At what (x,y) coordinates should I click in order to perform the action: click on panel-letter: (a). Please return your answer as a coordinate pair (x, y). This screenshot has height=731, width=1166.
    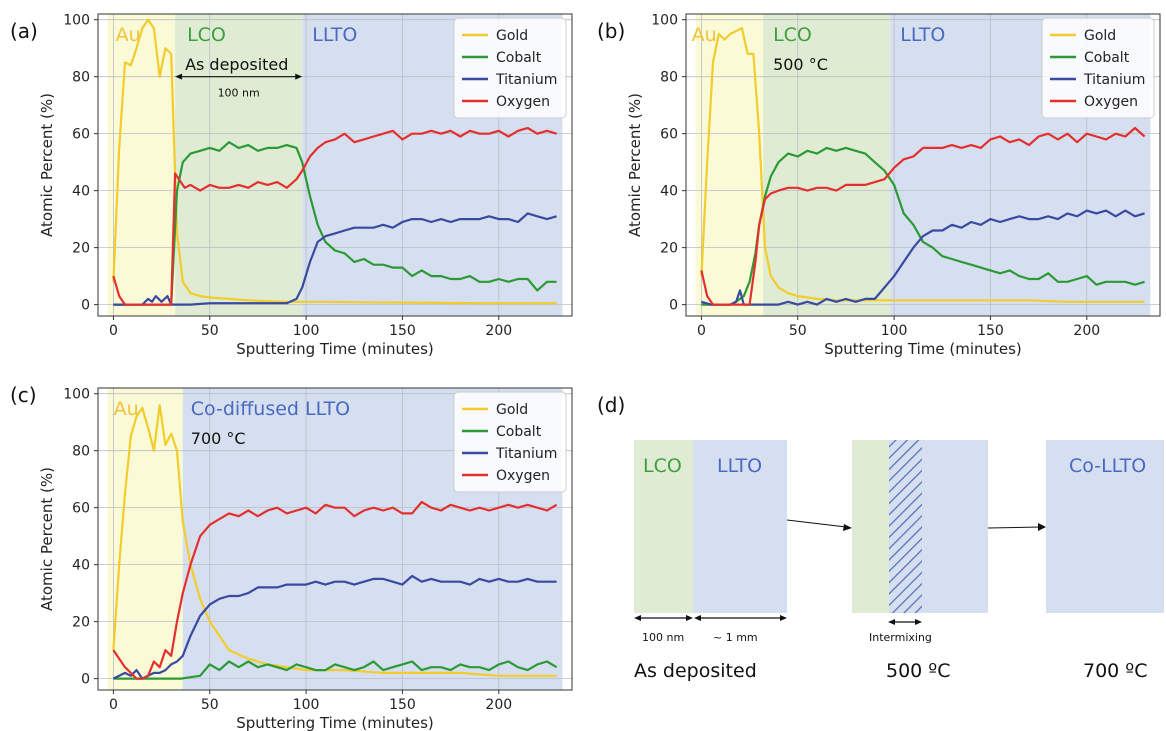
    Looking at the image, I should click on (24, 31).